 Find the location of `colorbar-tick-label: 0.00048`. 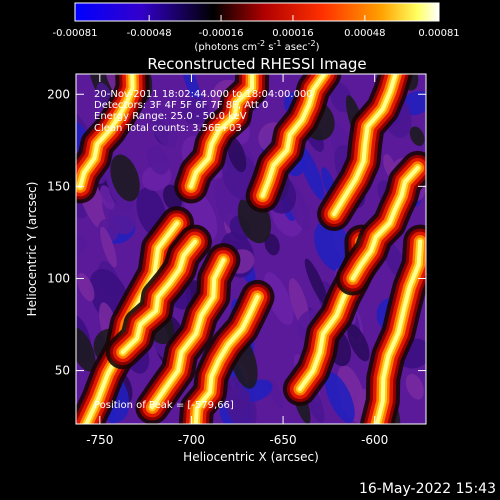

colorbar-tick-label: 0.00048 is located at coordinates (364, 33).